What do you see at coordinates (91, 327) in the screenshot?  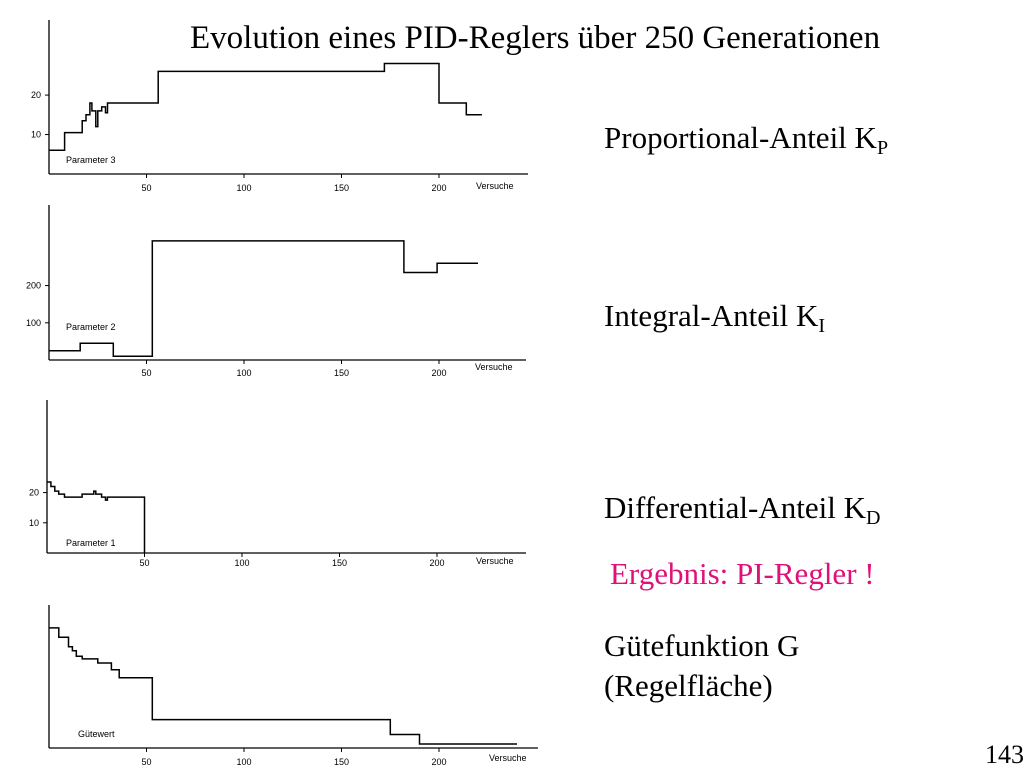 I see `series-label: Parameter 2` at bounding box center [91, 327].